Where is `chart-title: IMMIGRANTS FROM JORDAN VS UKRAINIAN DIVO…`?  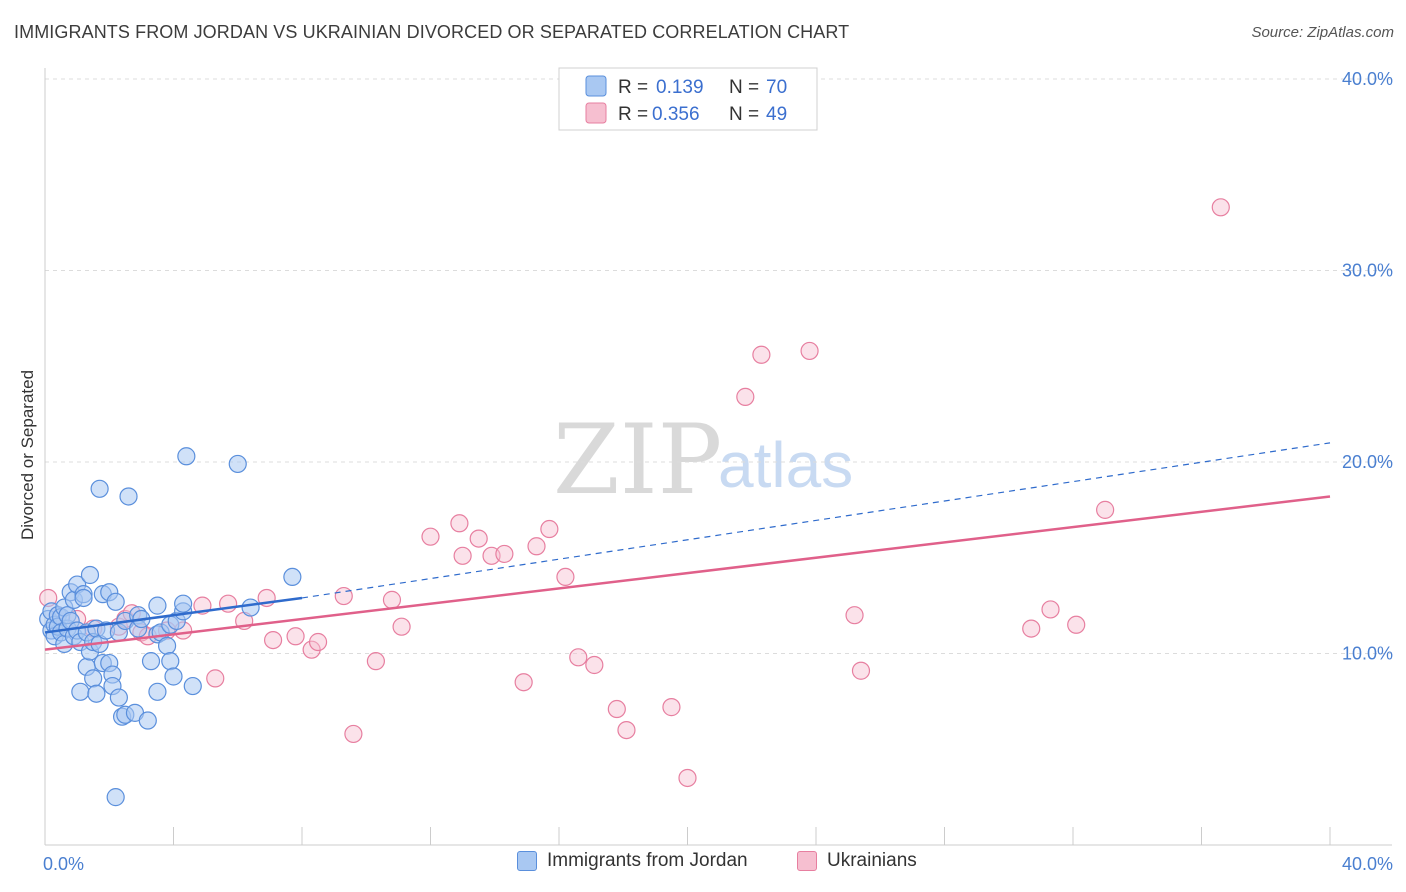 chart-title: IMMIGRANTS FROM JORDAN VS UKRAINIAN DIVO… is located at coordinates (432, 32).